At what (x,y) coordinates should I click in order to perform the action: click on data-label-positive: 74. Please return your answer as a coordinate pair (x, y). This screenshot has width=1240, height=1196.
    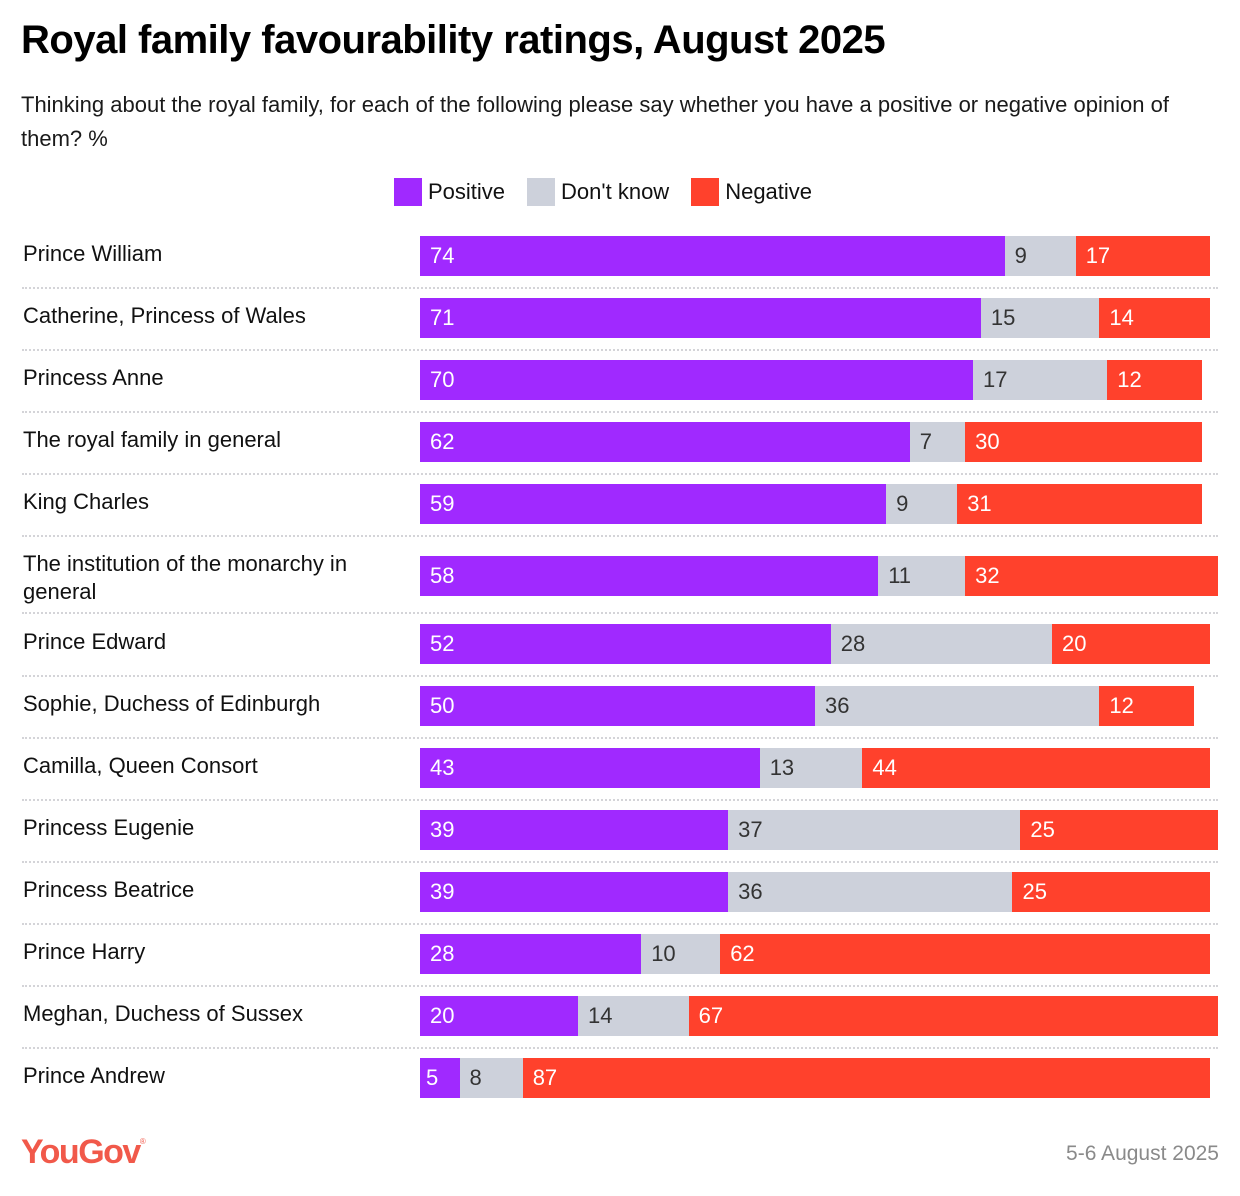
    Looking at the image, I should click on (442, 255).